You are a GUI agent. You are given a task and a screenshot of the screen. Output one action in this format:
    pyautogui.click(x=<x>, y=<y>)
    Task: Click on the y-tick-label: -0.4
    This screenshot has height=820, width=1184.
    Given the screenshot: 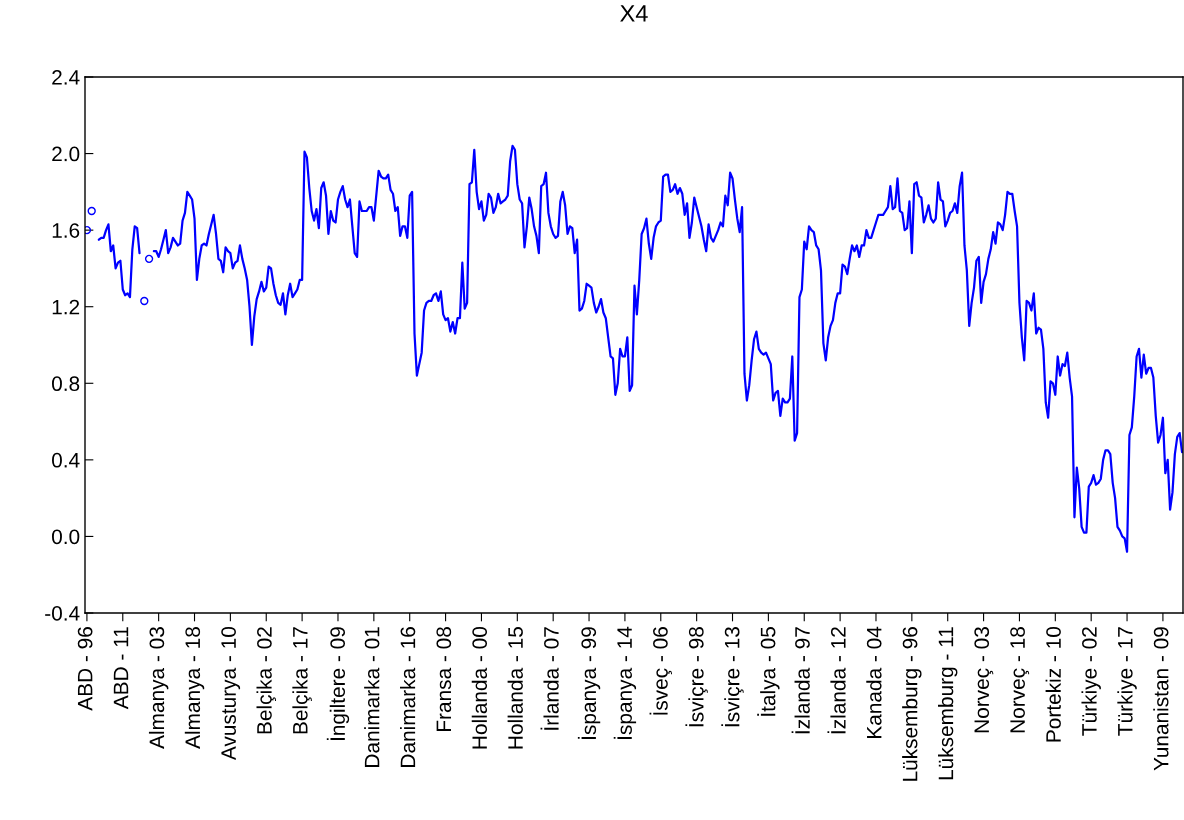 What is the action you would take?
    pyautogui.click(x=62, y=613)
    